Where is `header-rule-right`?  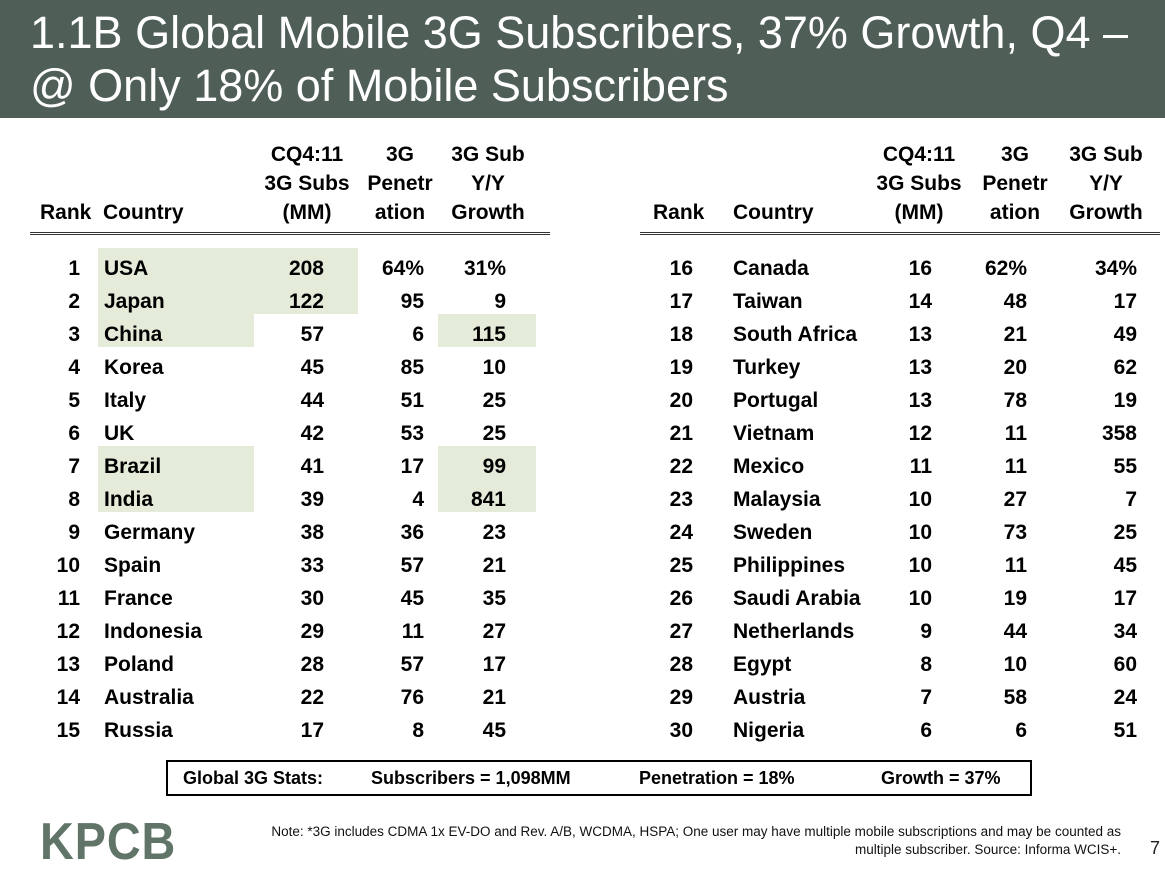 header-rule-right is located at coordinates (900, 233).